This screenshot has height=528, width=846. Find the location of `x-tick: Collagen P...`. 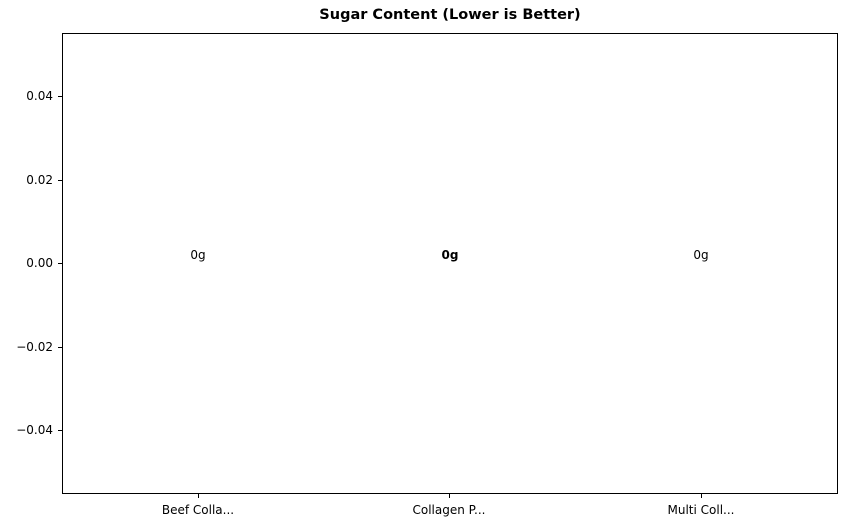

x-tick: Collagen P... is located at coordinates (449, 509).